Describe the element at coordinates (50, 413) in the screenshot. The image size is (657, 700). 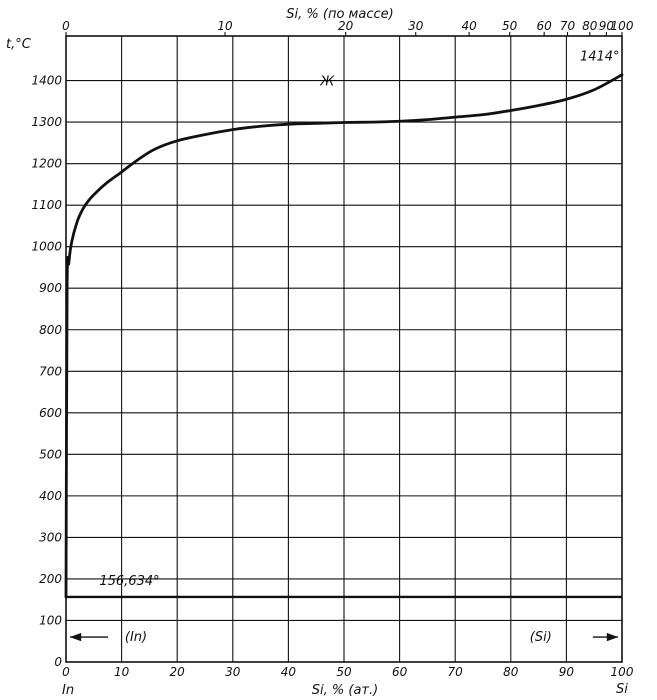
I see `y-tick-label-600: 600` at that location.